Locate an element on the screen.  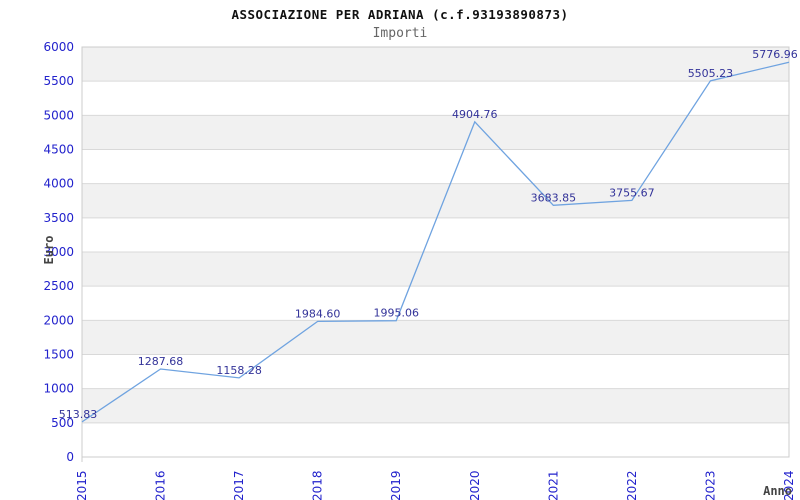
y-tick-label: 1000 is located at coordinates (58, 389).